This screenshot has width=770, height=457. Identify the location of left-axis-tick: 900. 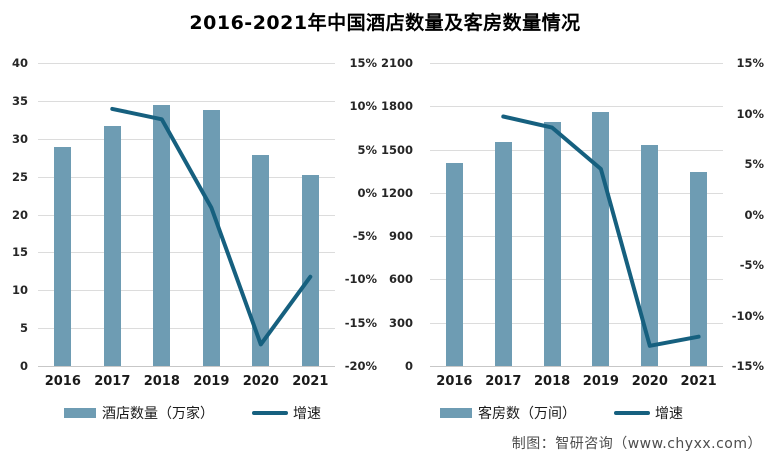
(400, 236).